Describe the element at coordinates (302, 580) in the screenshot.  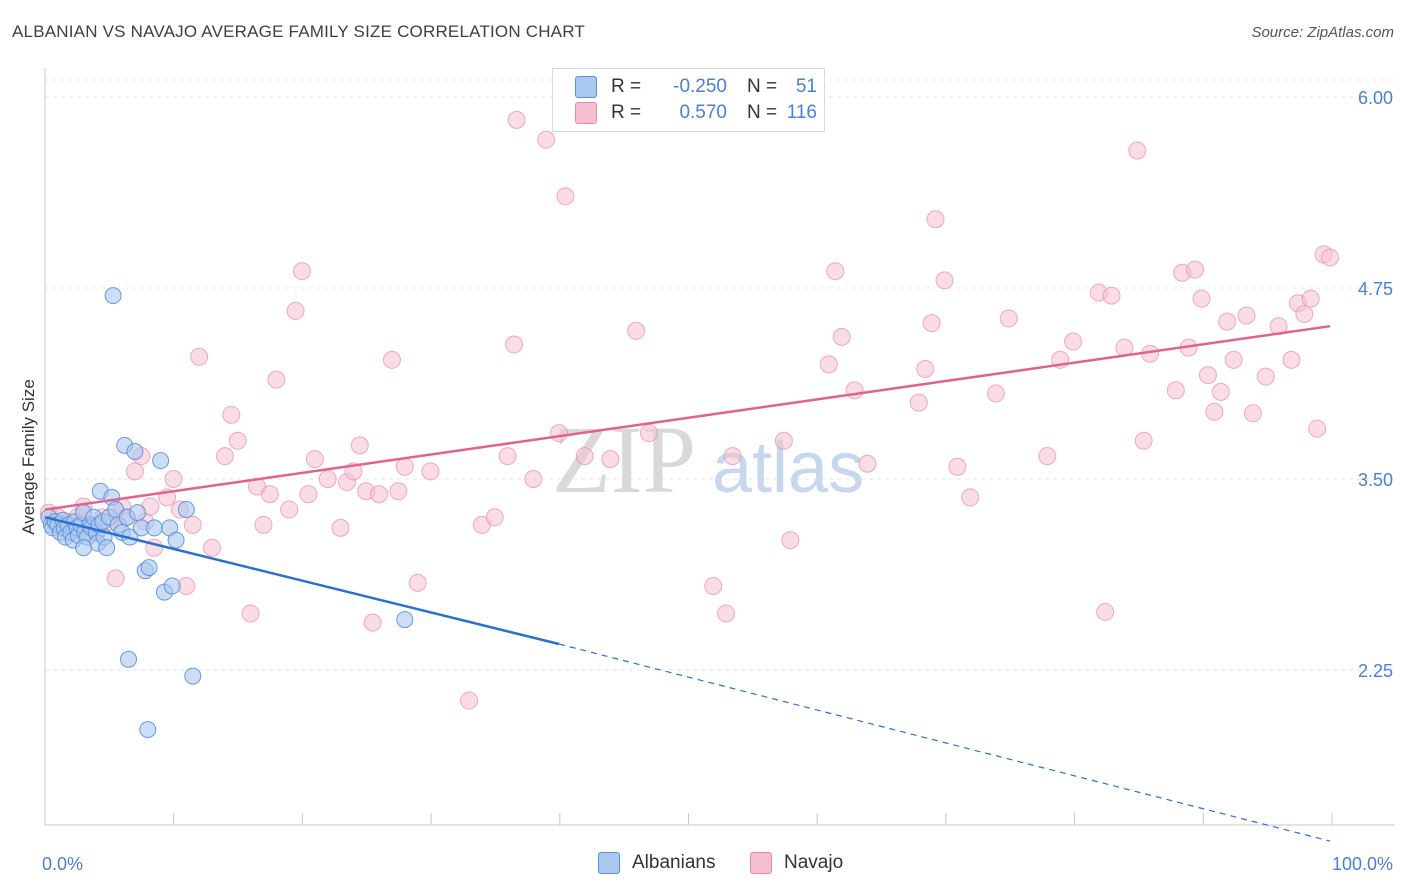
I see `albanian-trend-line` at that location.